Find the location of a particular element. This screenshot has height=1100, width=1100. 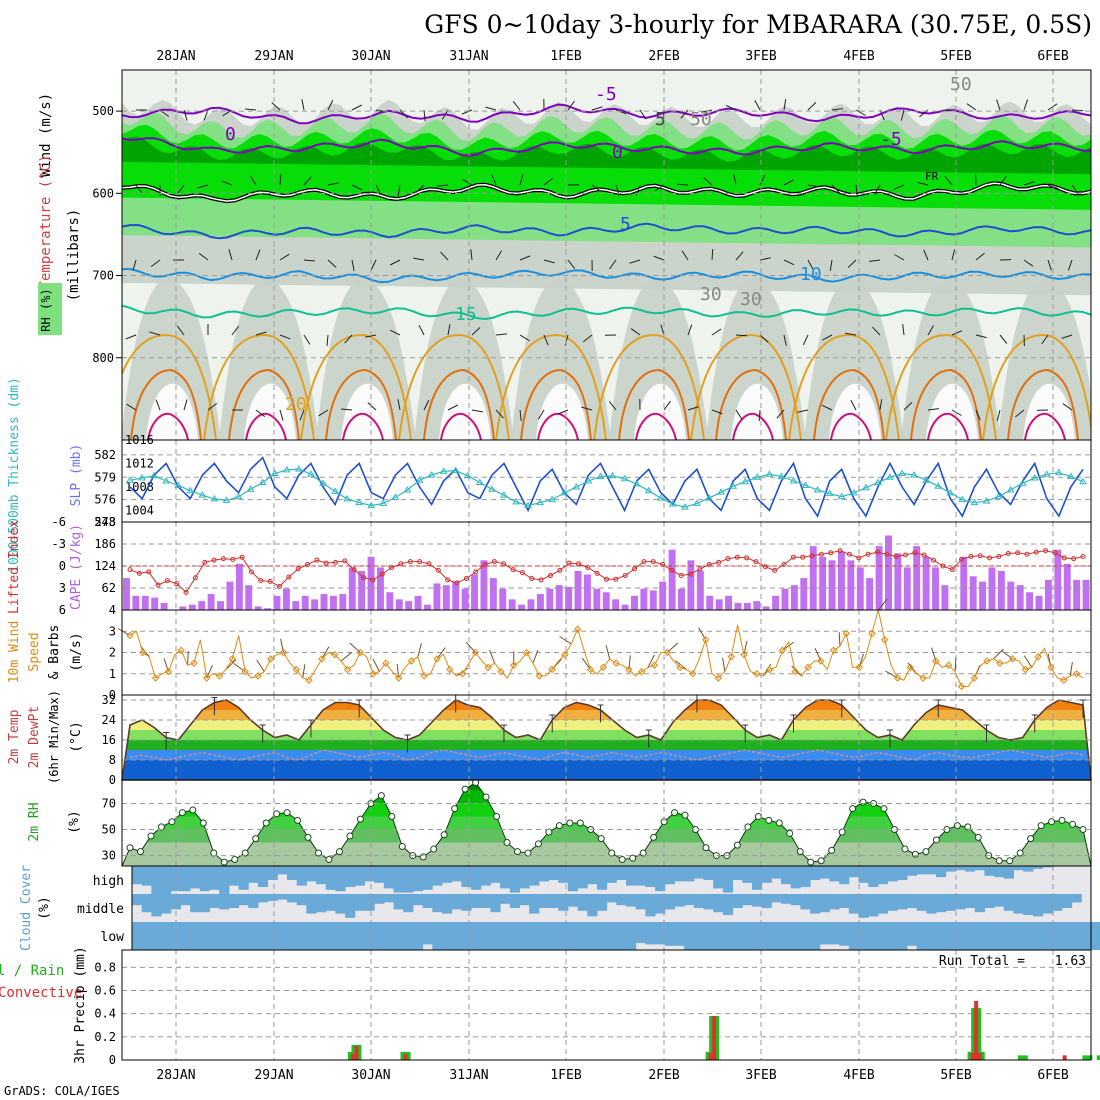

cloud-layer-label: middle is located at coordinates (100, 909).